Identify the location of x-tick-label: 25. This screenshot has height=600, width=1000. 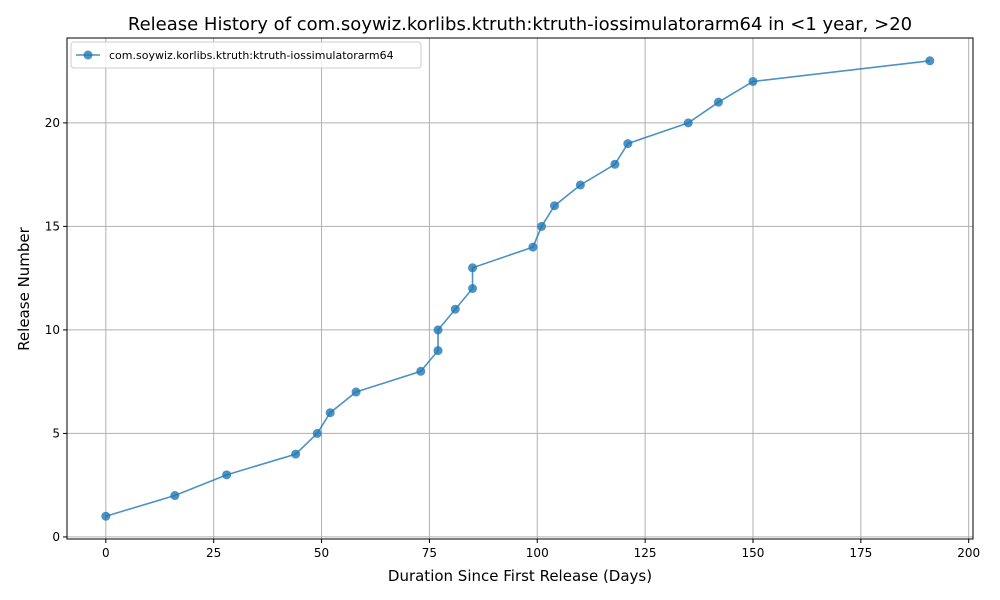
(213, 553).